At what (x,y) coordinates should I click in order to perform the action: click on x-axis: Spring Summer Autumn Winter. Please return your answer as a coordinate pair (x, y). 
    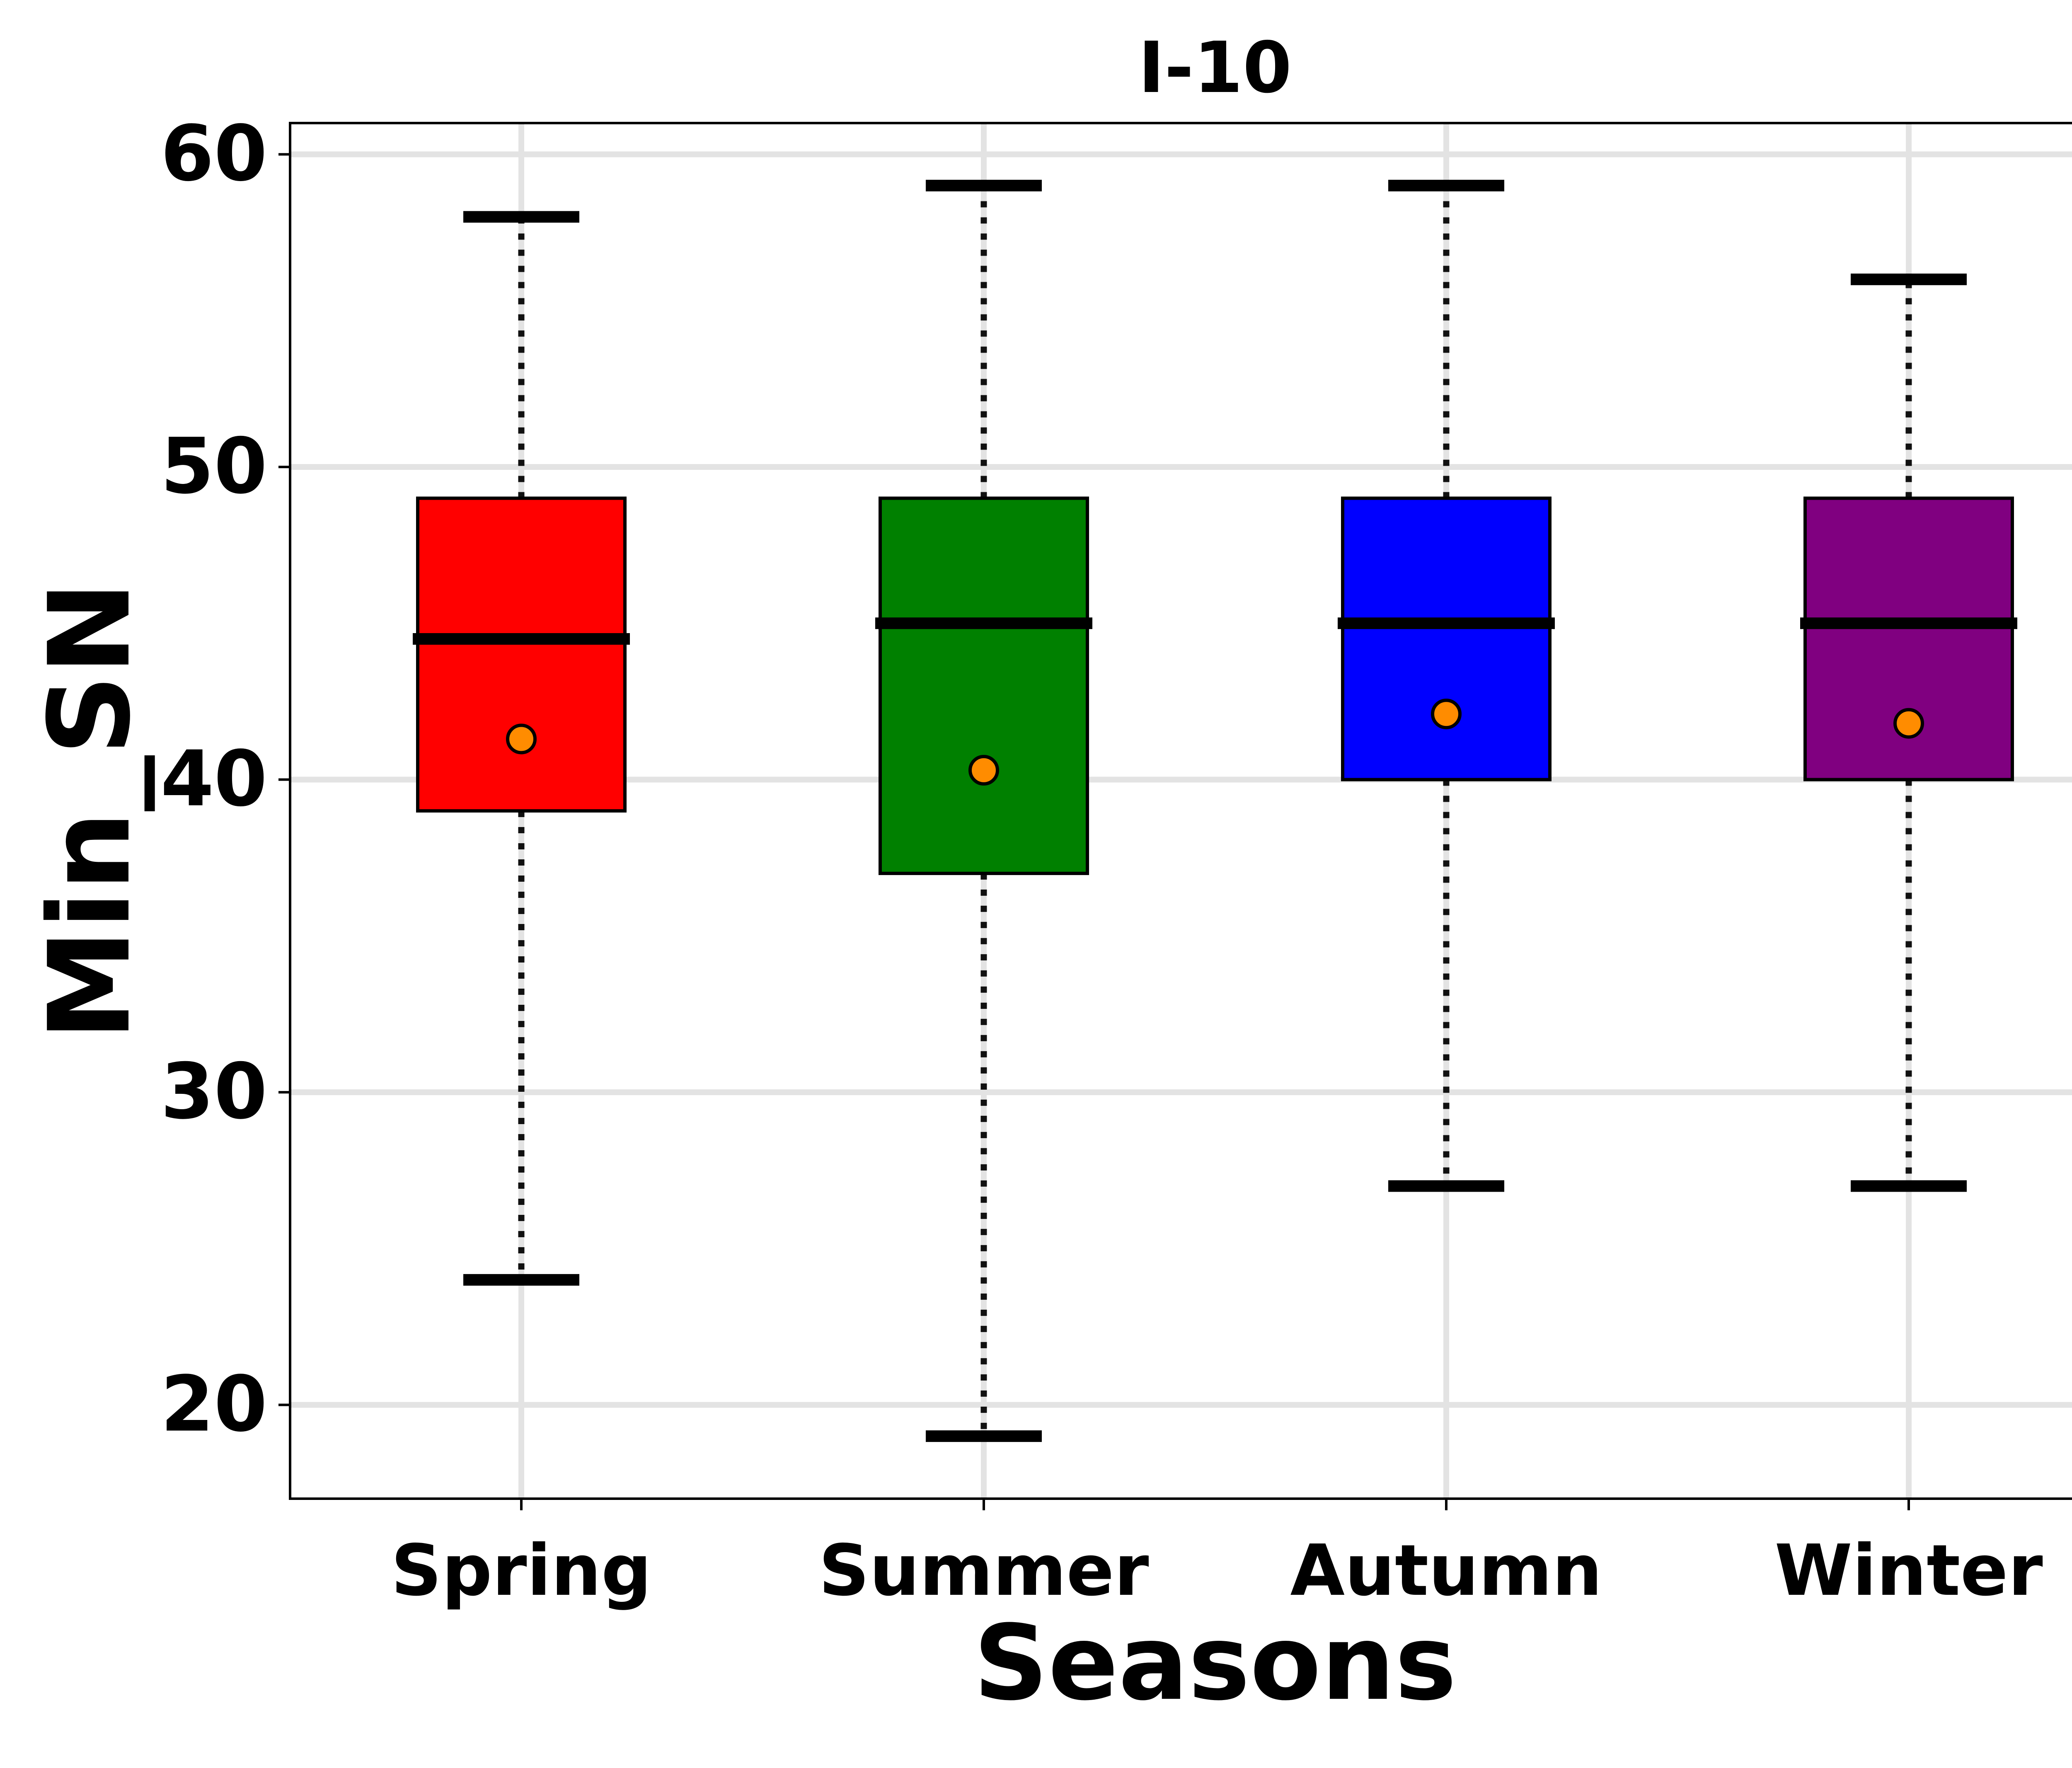
    Looking at the image, I should click on (1217, 1555).